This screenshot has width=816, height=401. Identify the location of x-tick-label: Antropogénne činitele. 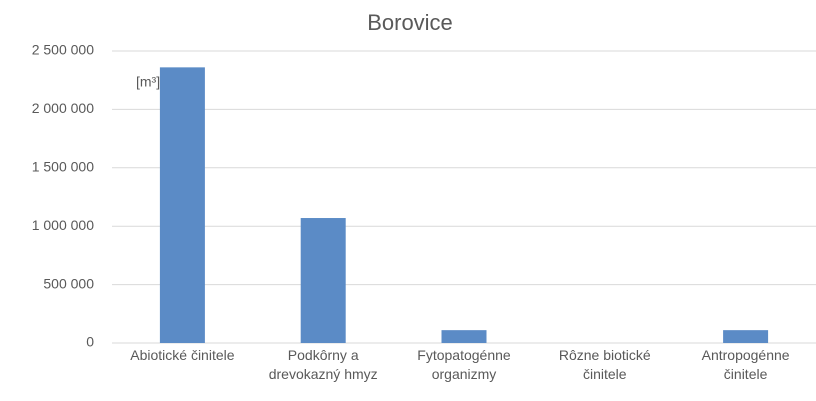
(746, 364).